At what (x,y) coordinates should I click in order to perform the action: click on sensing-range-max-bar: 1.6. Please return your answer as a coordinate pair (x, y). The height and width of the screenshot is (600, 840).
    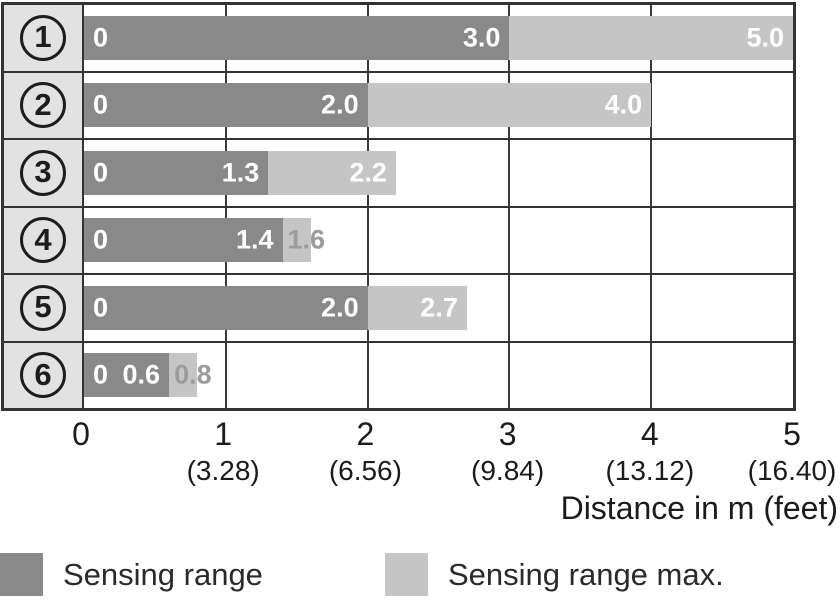
    Looking at the image, I should click on (303, 240).